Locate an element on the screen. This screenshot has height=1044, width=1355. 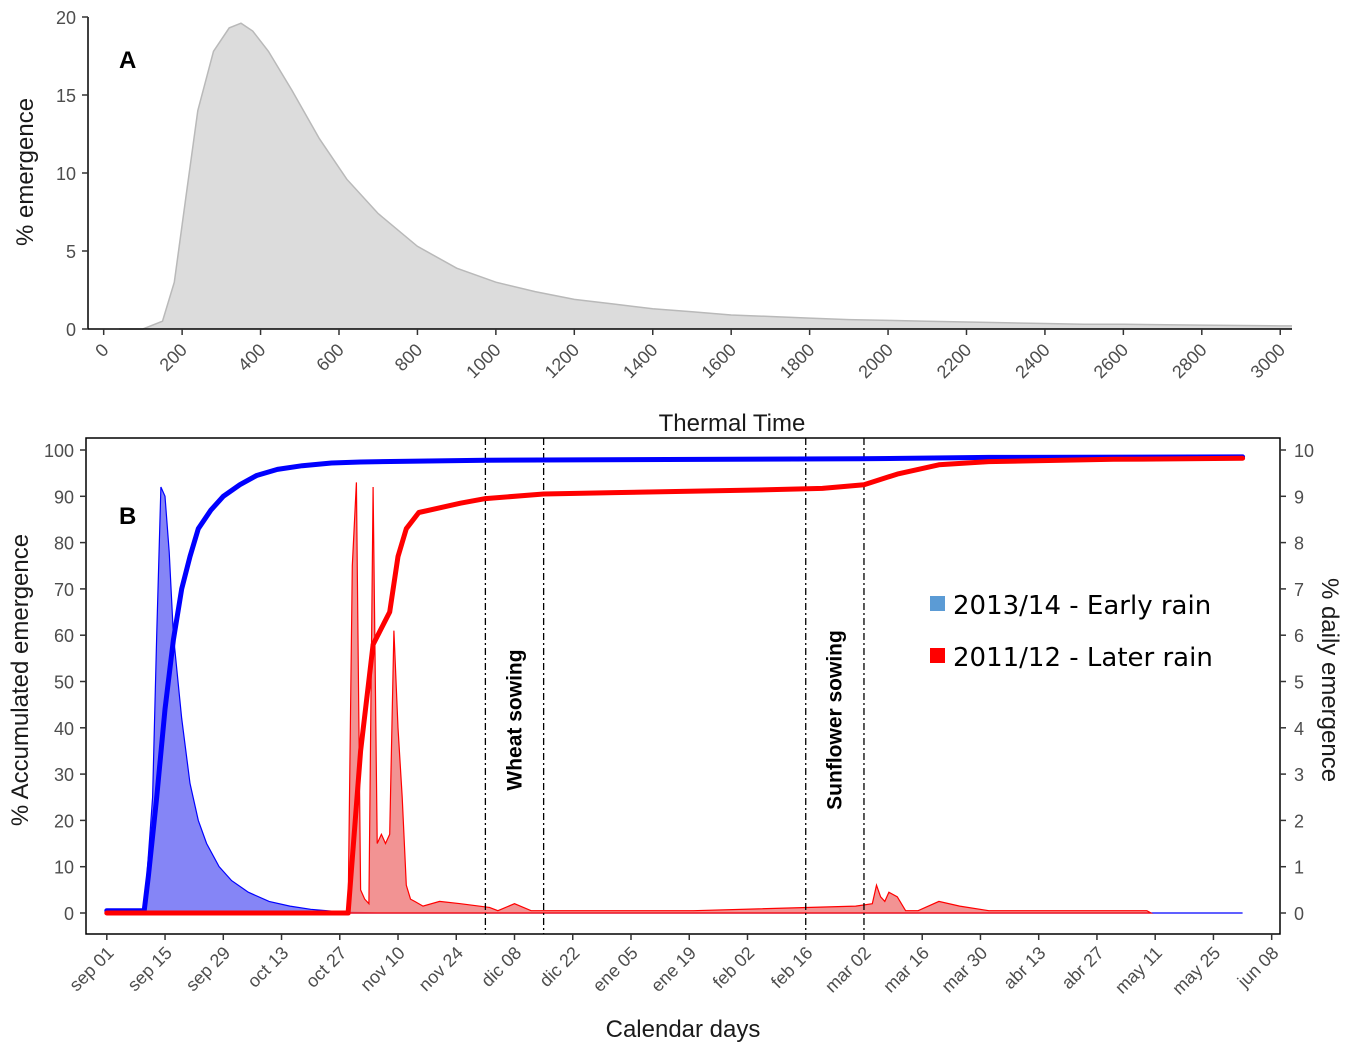
y-right-tick-label: 3 is located at coordinates (1299, 775).